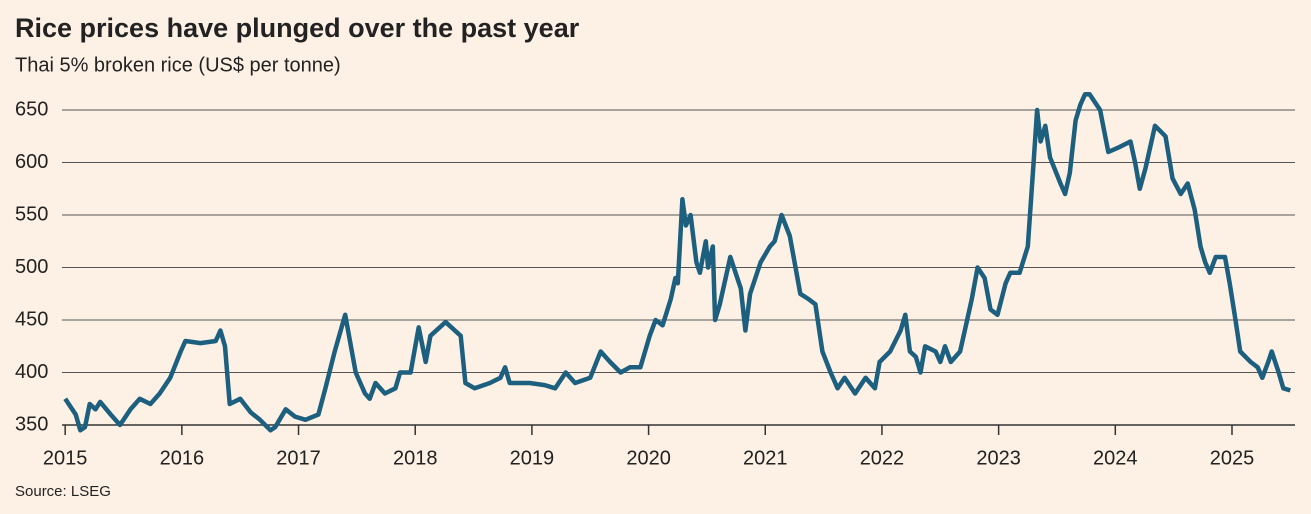 This screenshot has width=1311, height=514. What do you see at coordinates (648, 458) in the screenshot?
I see `x-tick-label: 2020` at bounding box center [648, 458].